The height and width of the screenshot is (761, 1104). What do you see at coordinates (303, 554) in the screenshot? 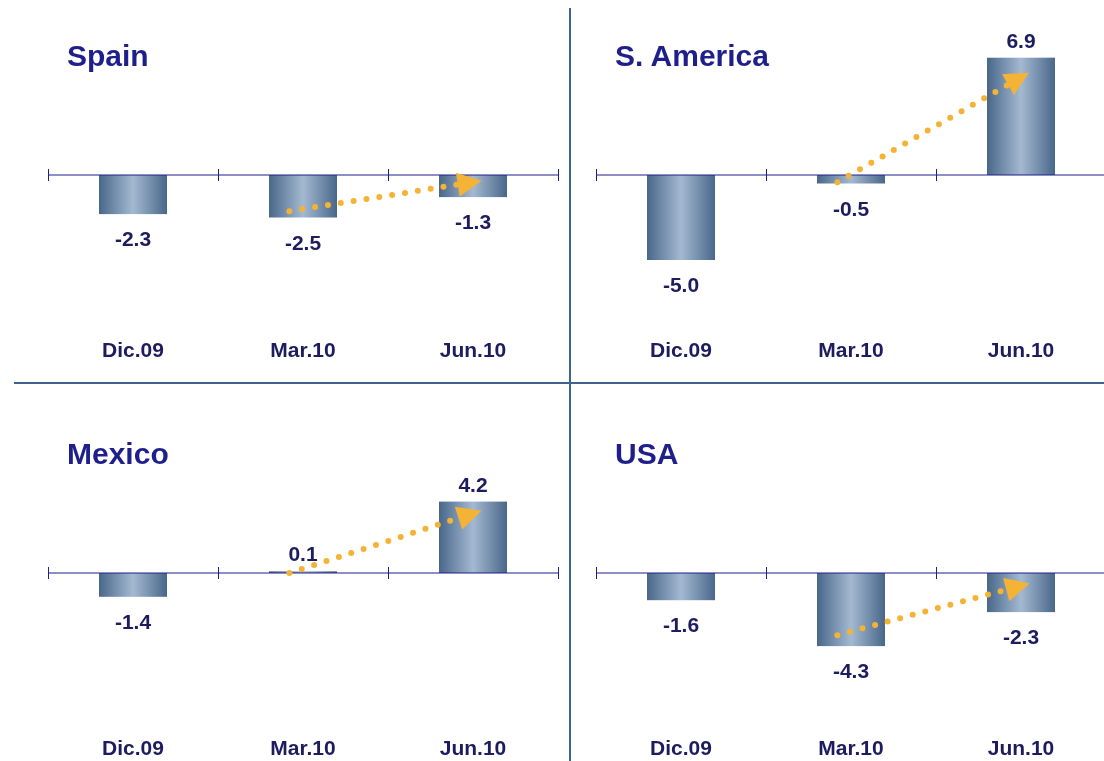
I see `data-label: 0.1` at bounding box center [303, 554].